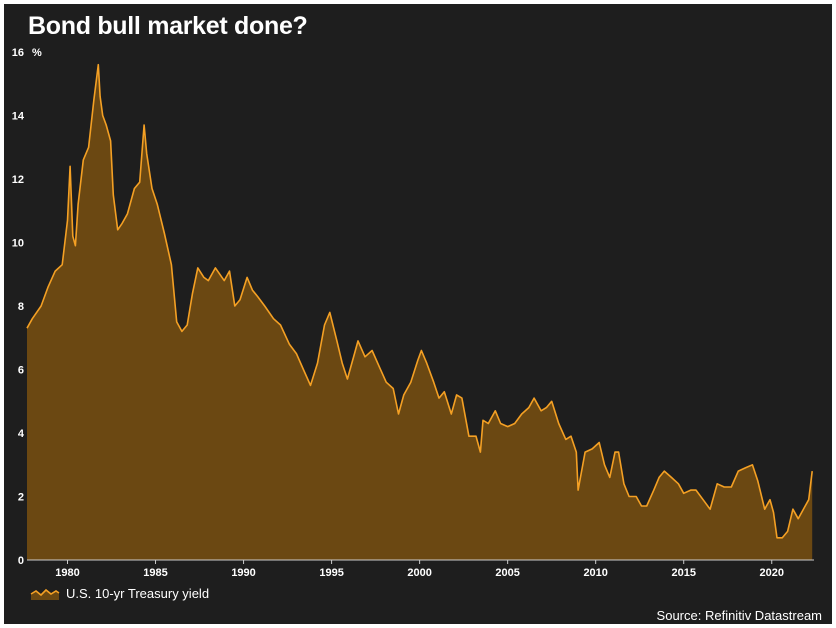  I want to click on x-tick-label: 1995, so click(331, 573).